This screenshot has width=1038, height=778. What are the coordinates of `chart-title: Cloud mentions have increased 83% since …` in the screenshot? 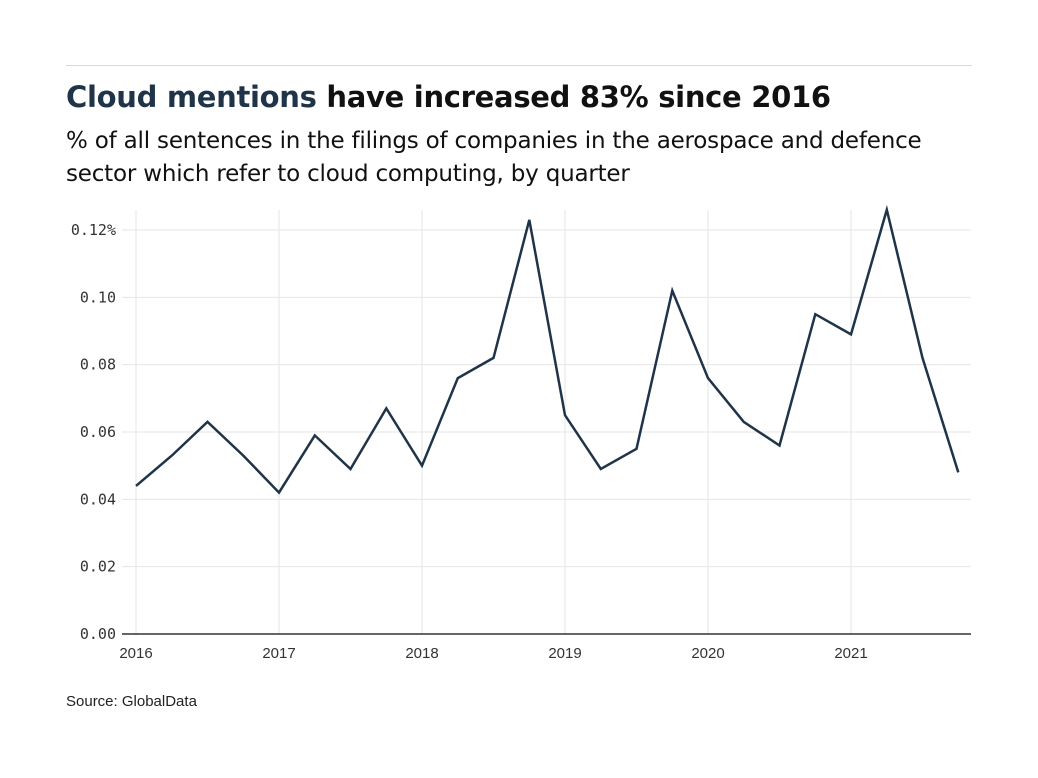 It's located at (448, 97).